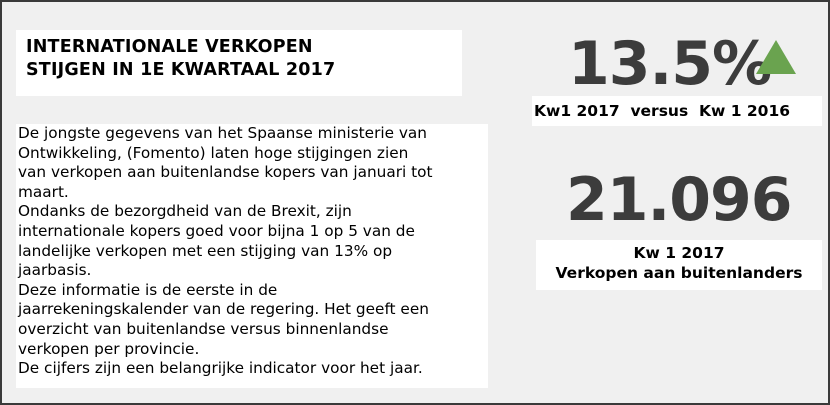 The width and height of the screenshot is (830, 405). I want to click on growth-caption-panel: Kw1 2017 versus Kw 1 2016, so click(677, 111).